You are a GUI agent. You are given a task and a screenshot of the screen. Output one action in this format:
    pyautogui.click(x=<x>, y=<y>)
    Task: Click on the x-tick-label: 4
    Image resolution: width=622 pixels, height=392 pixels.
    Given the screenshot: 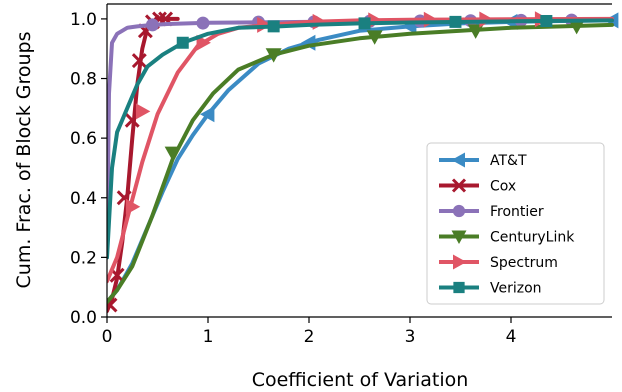 What is the action you would take?
    pyautogui.click(x=511, y=337)
    